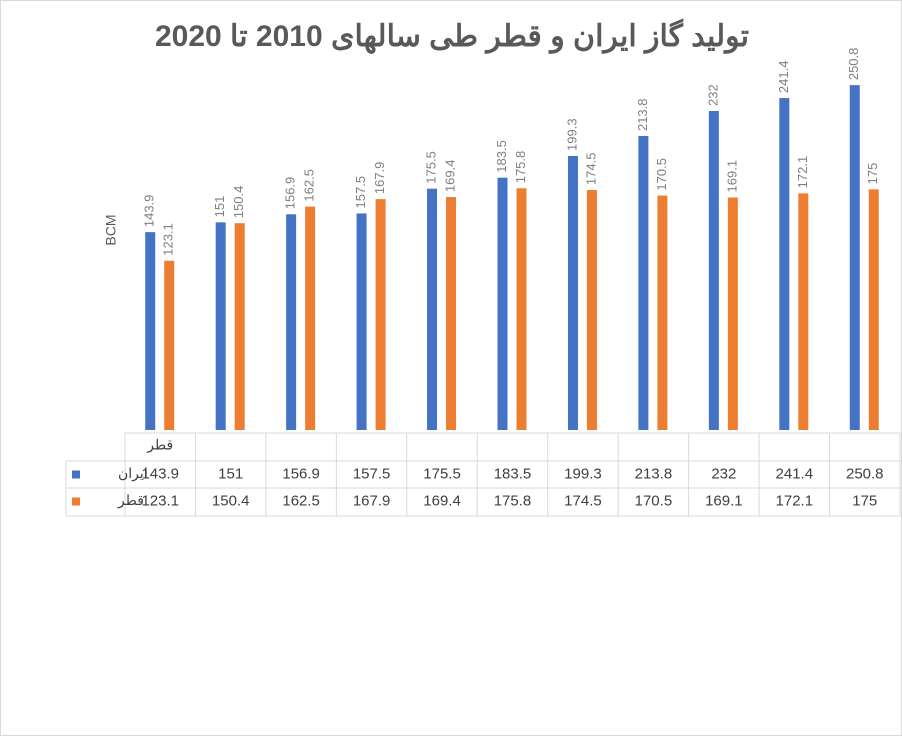 Image resolution: width=902 pixels, height=736 pixels. Describe the element at coordinates (872, 174) in the screenshot. I see `data-label: 175` at that location.